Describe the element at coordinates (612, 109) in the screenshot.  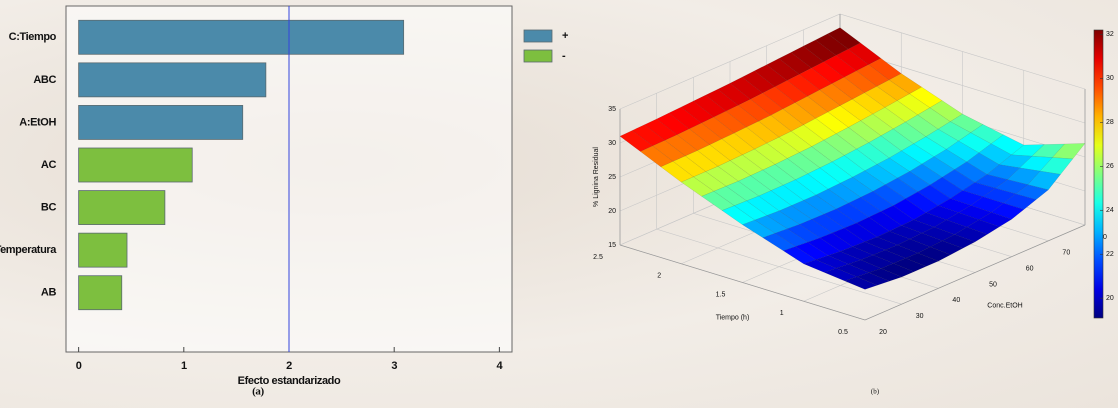
I see `z-tick-label: 35` at that location.